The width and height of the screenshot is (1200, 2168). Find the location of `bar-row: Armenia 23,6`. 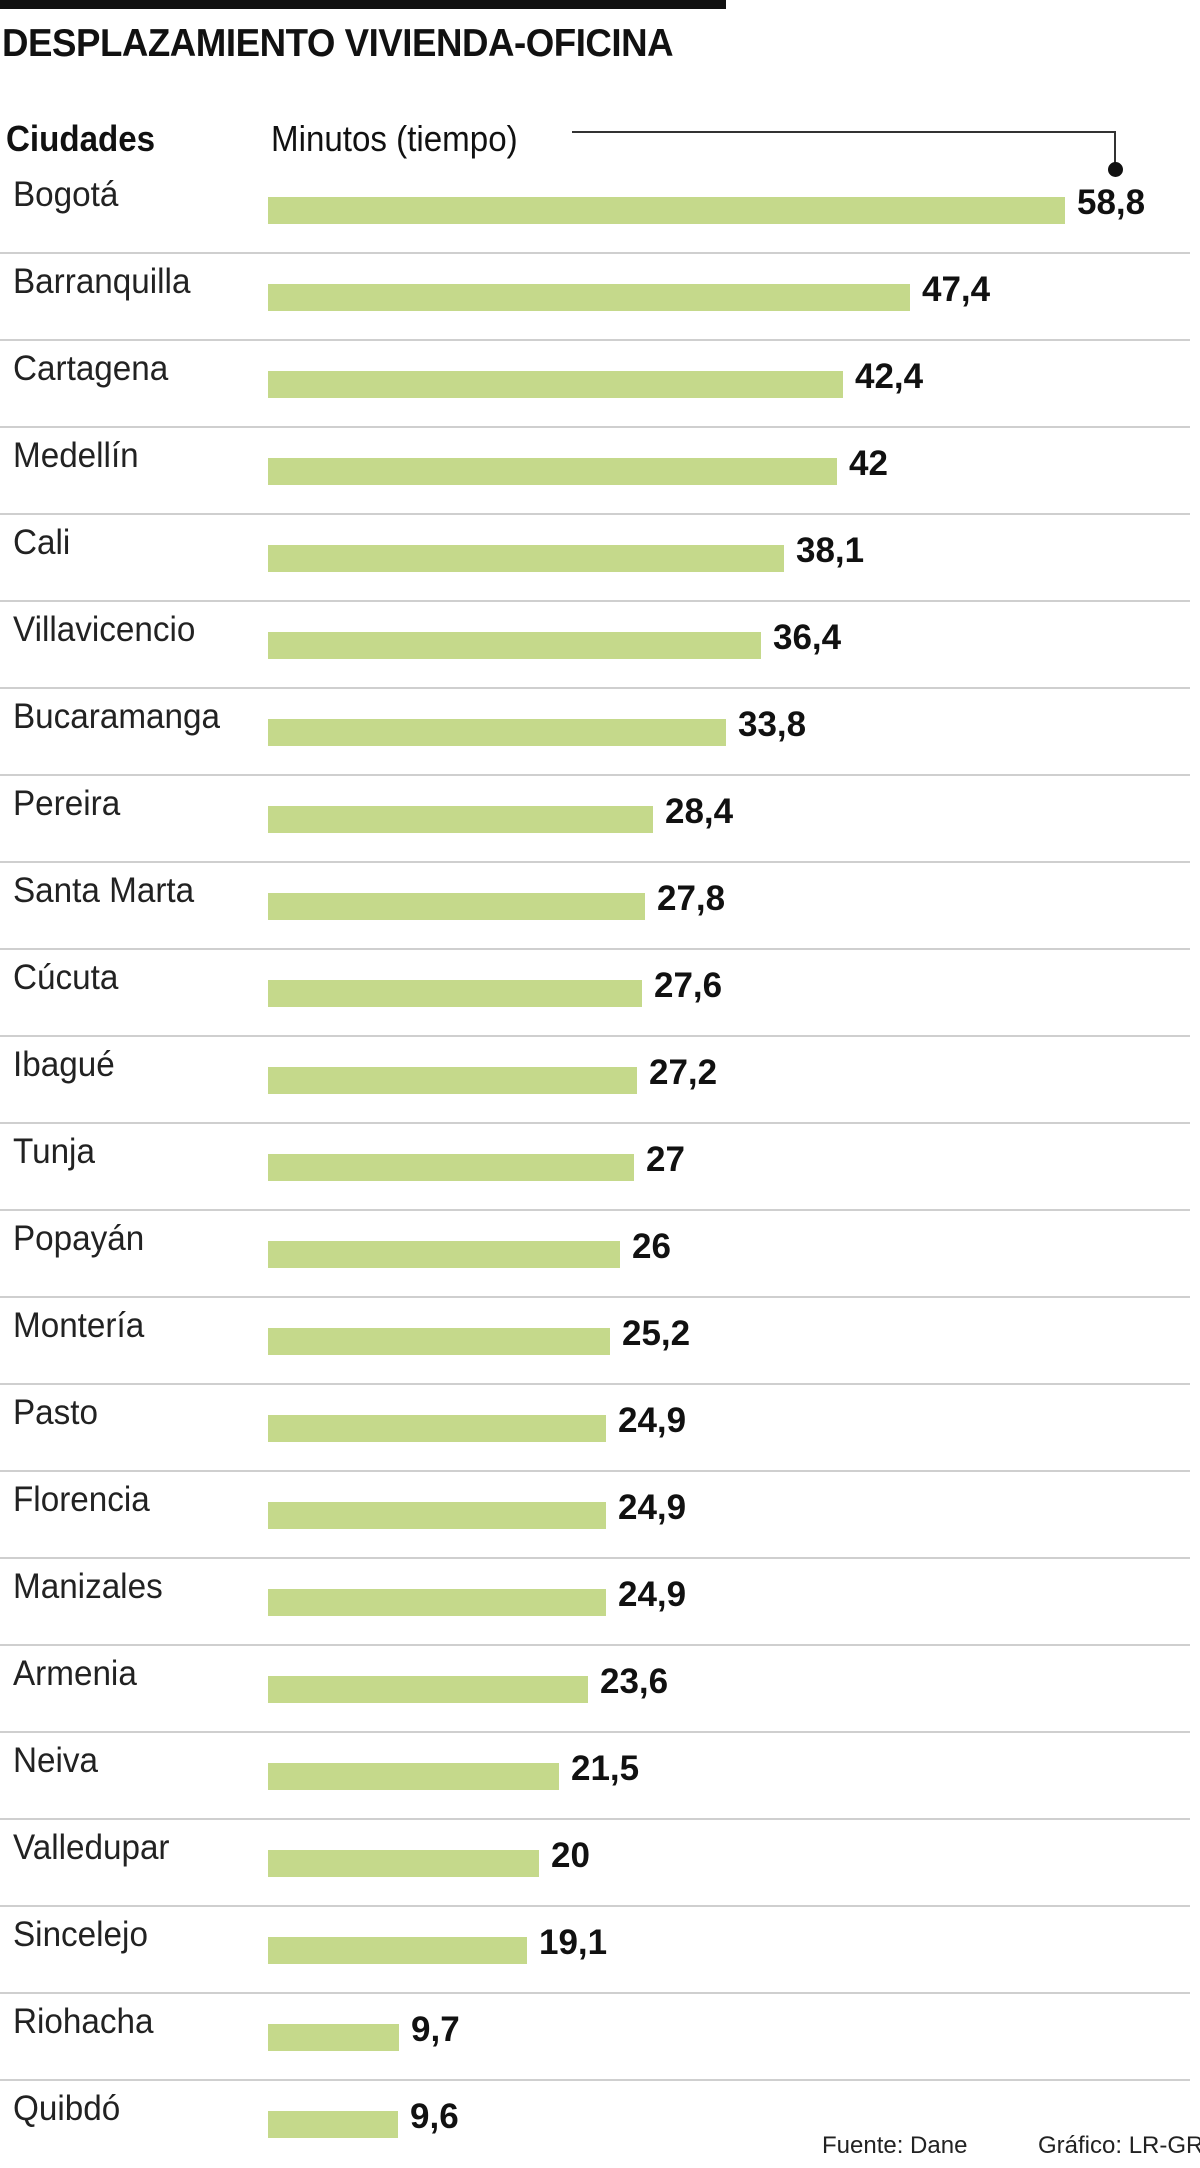

bar-row: Armenia 23,6 is located at coordinates (595, 1689).